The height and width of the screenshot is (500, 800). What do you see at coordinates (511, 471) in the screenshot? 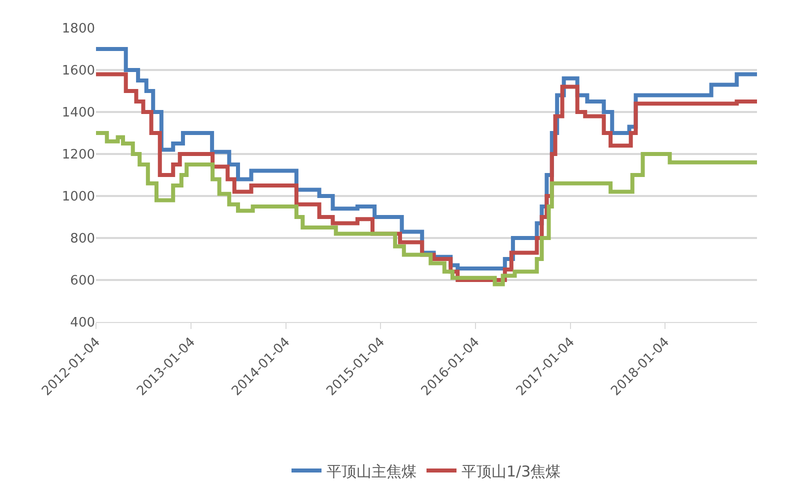
I see `legend-label: 平顶山1/3焦煤` at bounding box center [511, 471].